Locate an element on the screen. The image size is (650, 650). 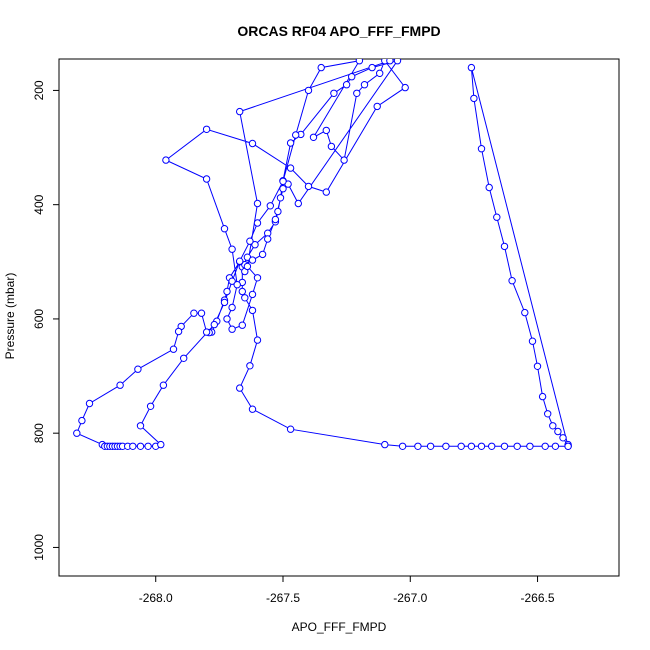
y-tick-label: 800 is located at coordinates (39, 433).